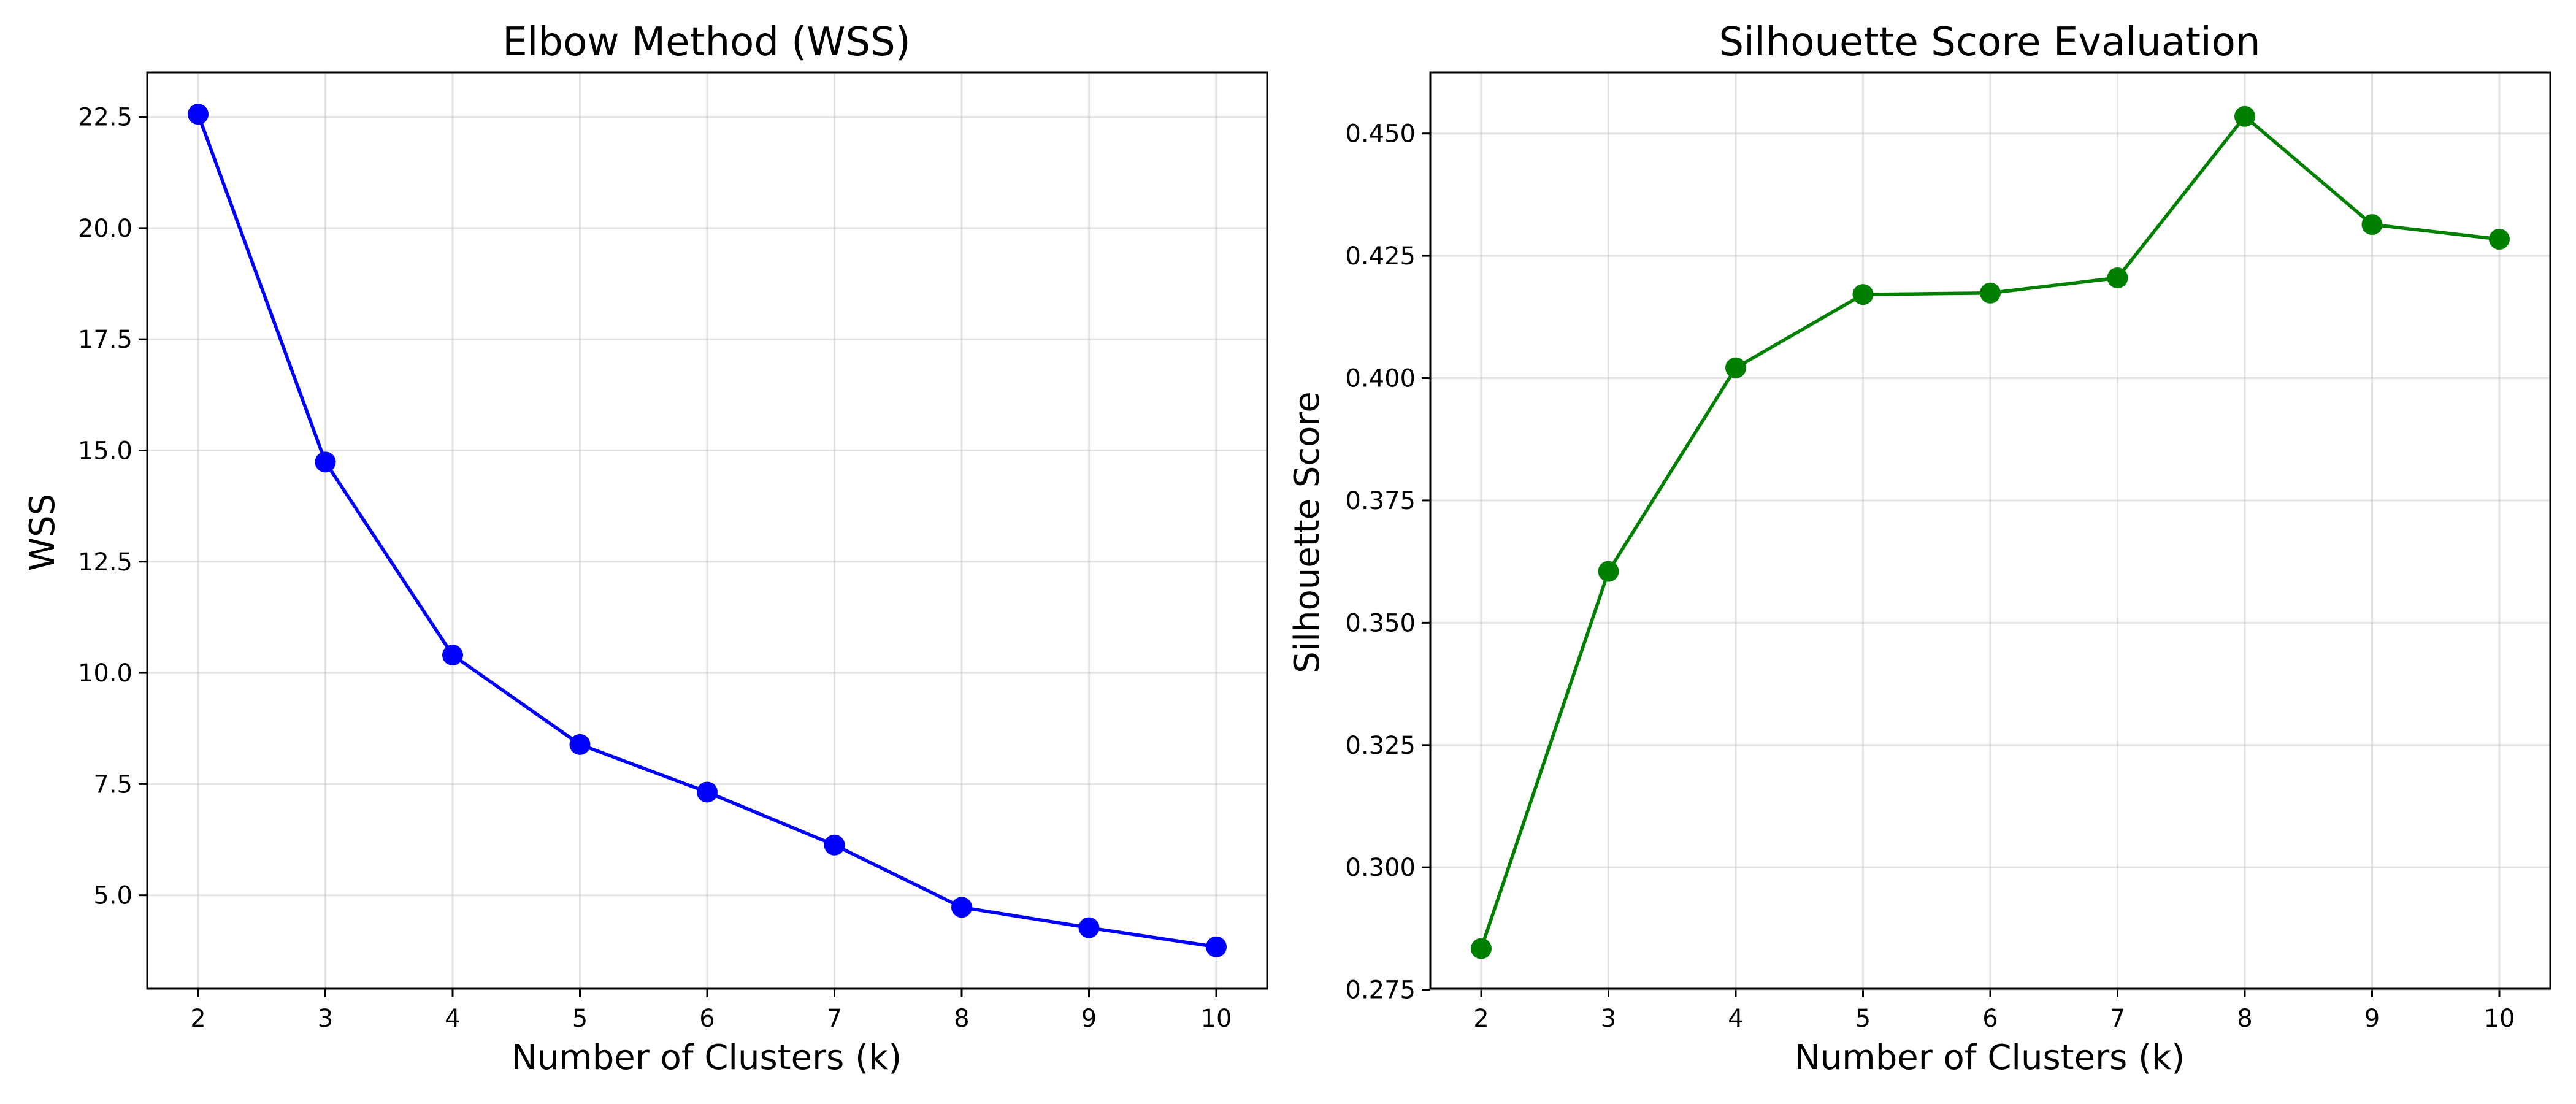 This screenshot has width=2576, height=1104. I want to click on elbow-chart-y-tick-label: 20.0, so click(105, 229).